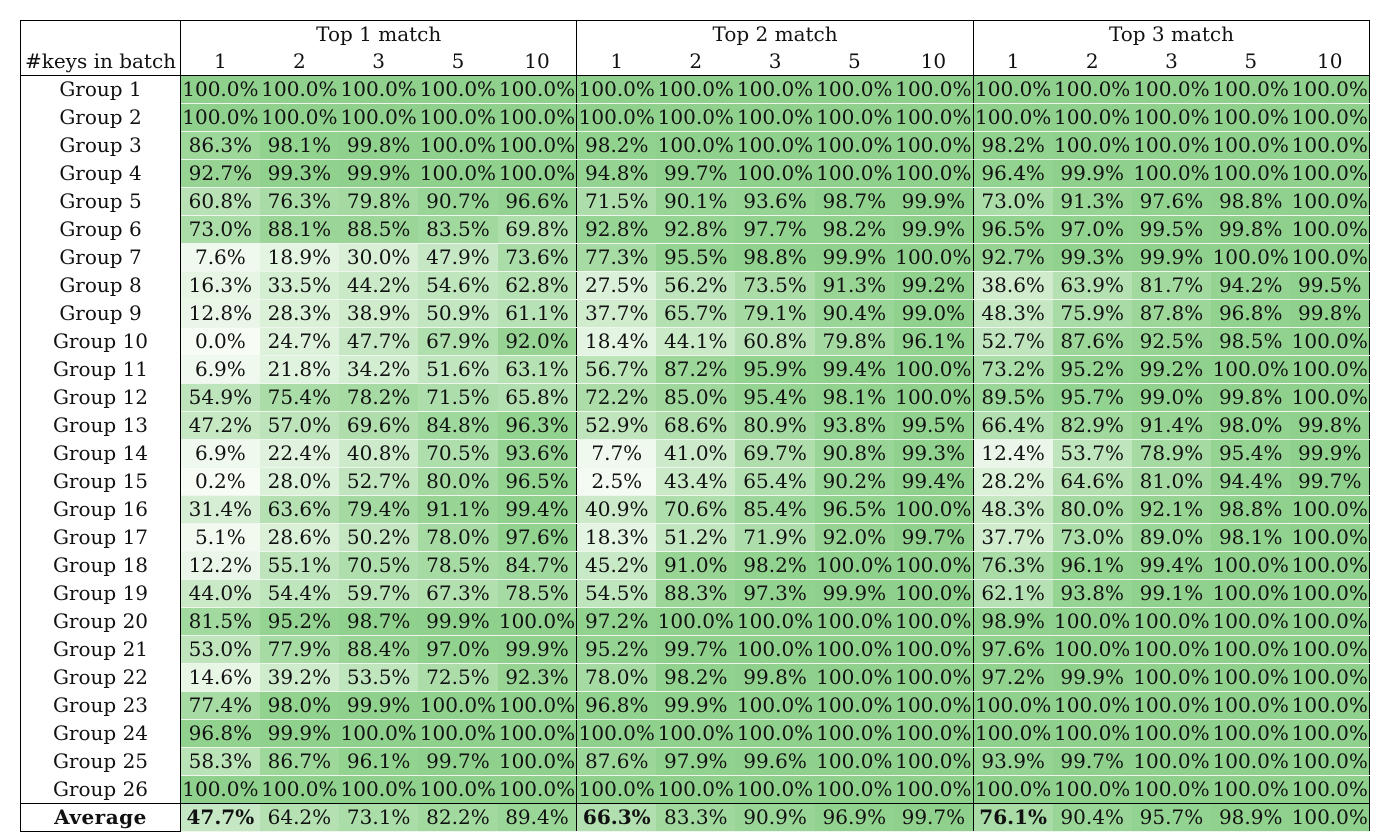 The width and height of the screenshot is (1395, 839). Describe the element at coordinates (458, 257) in the screenshot. I see `value-cell: 47.9%` at that location.